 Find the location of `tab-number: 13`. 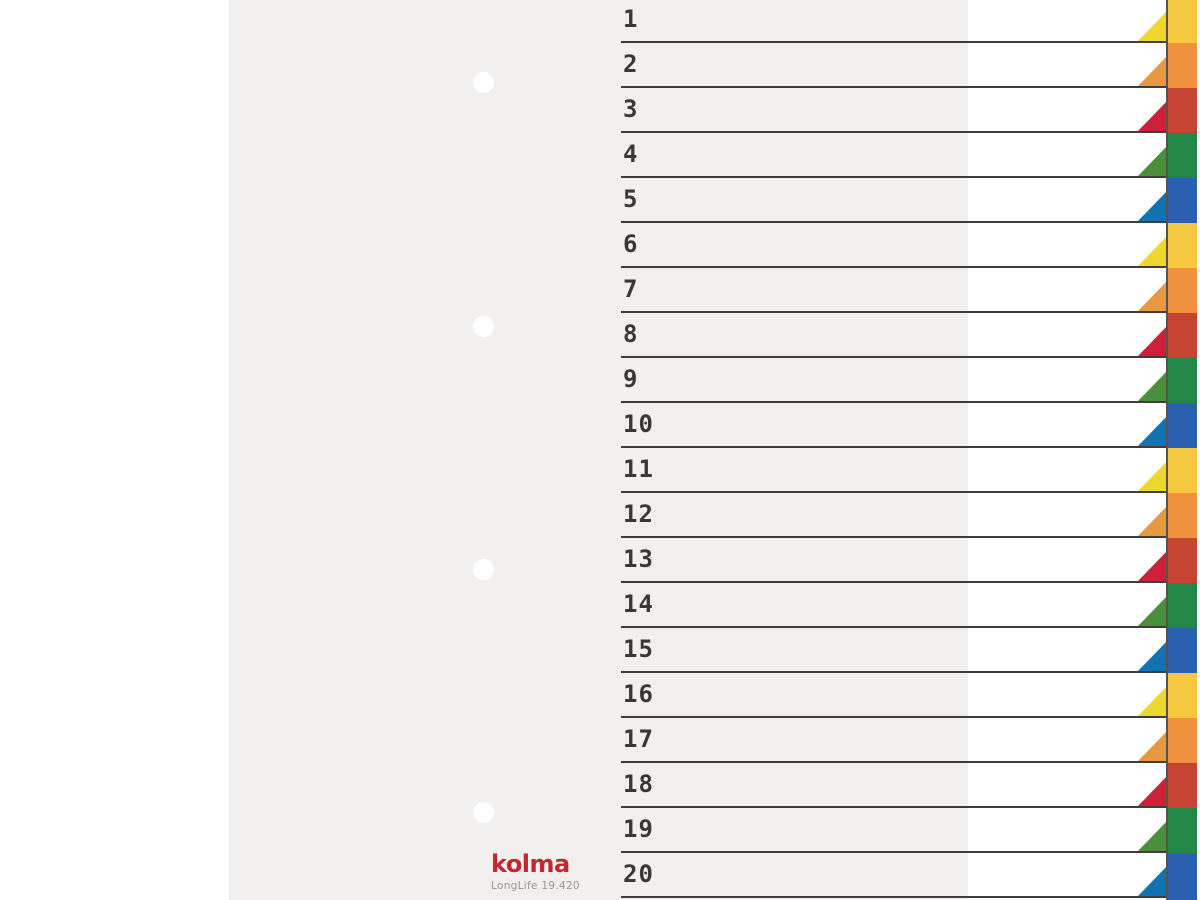

tab-number: 13 is located at coordinates (638, 559).